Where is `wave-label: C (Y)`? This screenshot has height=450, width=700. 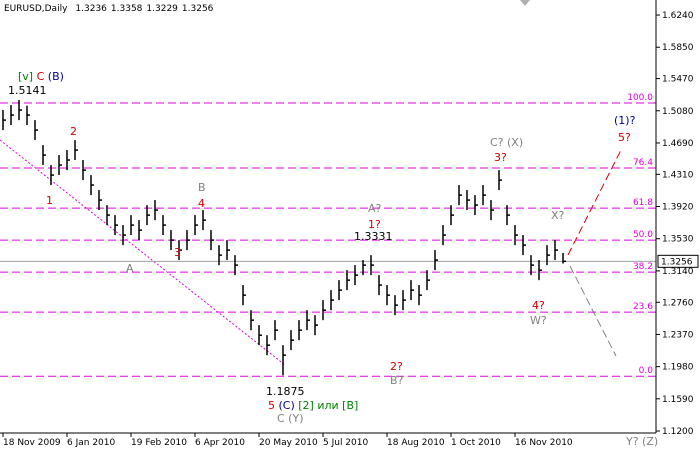
wave-label: C (Y) is located at coordinates (290, 418).